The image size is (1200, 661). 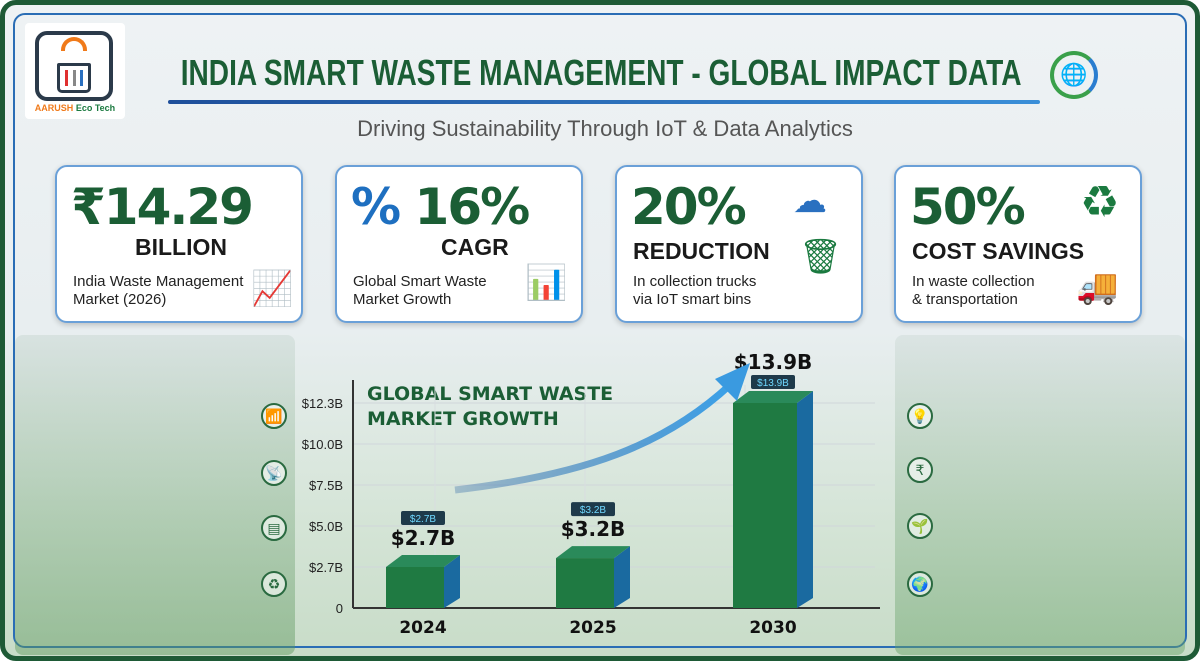 I want to click on smart-bin-icon: 🗑, so click(x=821, y=257).